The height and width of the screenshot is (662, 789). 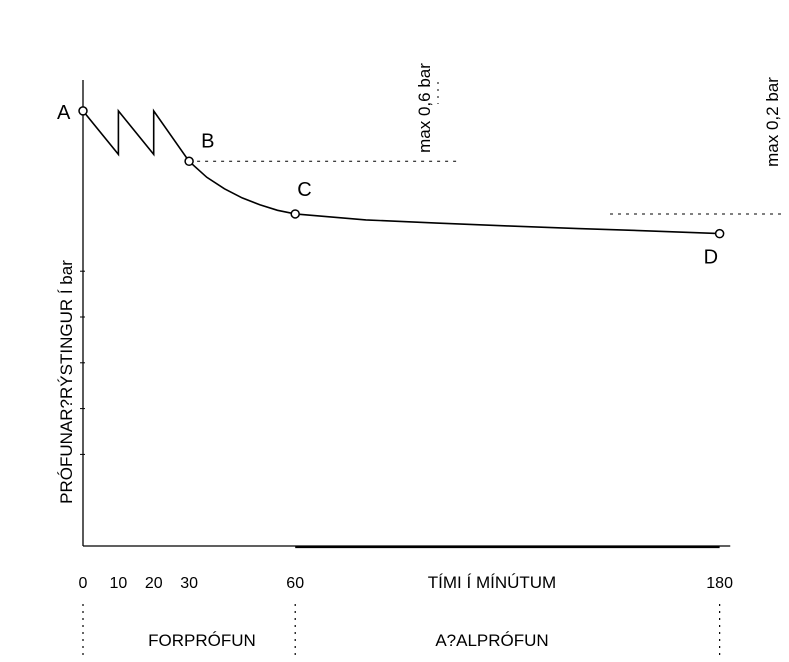 I want to click on phase-label-forprofun: FORPRÓFUN, so click(x=202, y=640).